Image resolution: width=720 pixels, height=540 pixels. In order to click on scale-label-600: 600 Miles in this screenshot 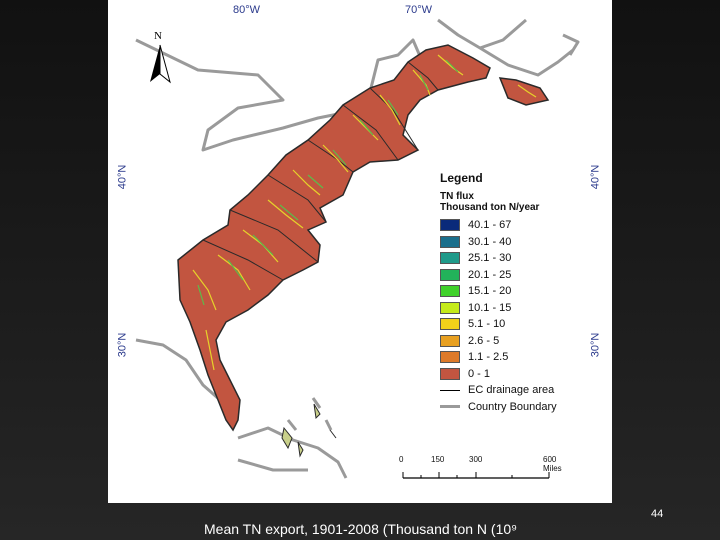, I will do `click(552, 464)`.